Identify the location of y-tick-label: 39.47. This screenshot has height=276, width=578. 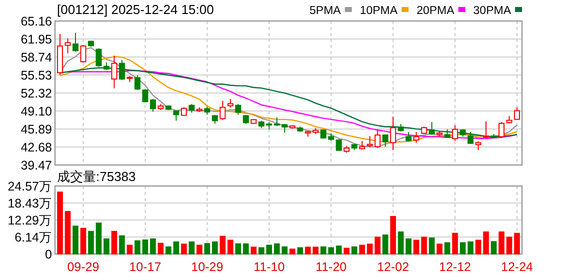
(36, 165).